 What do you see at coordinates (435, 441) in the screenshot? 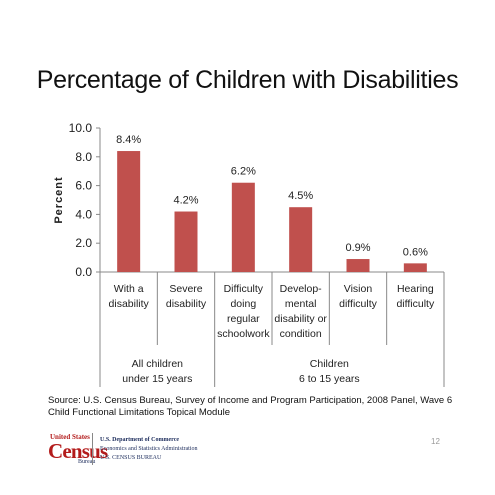
I see `page-number: 12` at bounding box center [435, 441].